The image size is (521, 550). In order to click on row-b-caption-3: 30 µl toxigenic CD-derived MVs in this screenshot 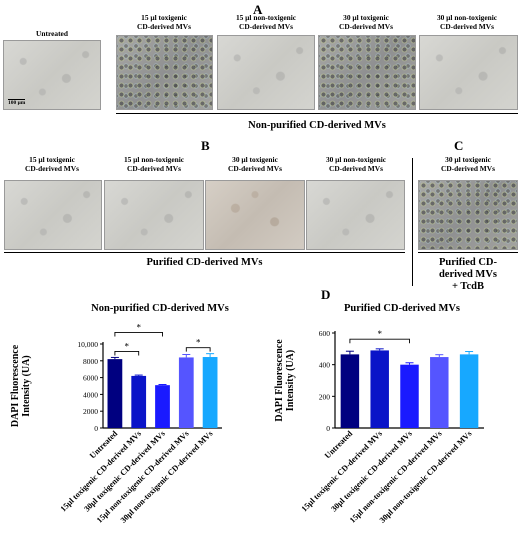, I will do `click(255, 164)`.